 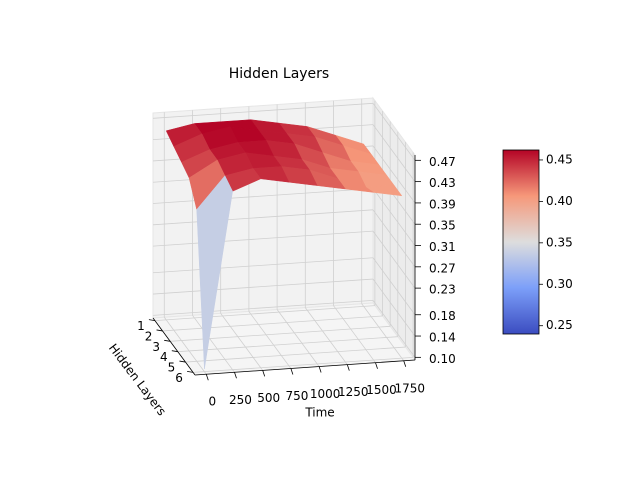 What do you see at coordinates (212, 402) in the screenshot?
I see `x-tick-label: 0` at bounding box center [212, 402].